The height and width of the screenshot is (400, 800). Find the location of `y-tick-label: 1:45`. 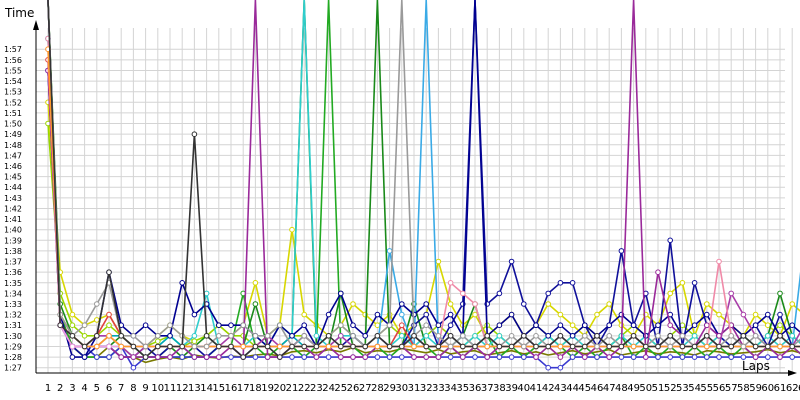

y-tick-label: 1:45 is located at coordinates (13, 177).